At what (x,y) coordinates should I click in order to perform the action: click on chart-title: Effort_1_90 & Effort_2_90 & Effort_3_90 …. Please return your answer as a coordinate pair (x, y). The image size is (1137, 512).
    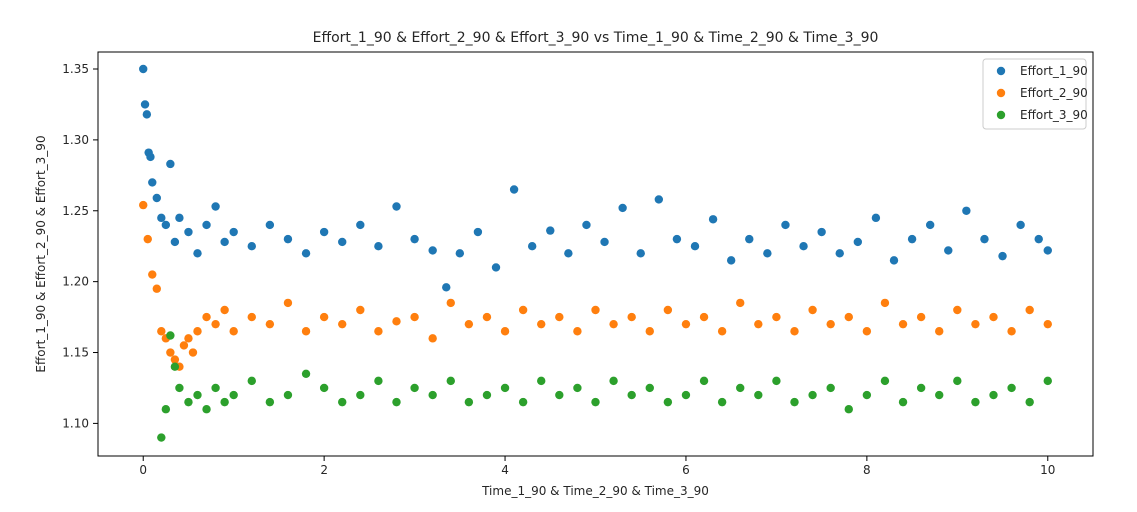
    Looking at the image, I should click on (596, 38).